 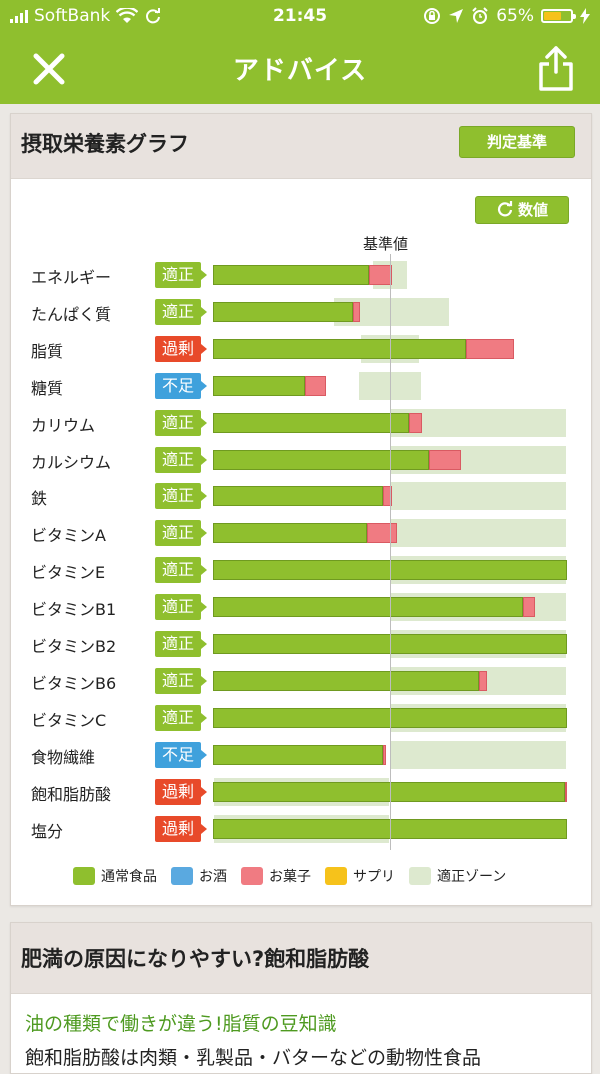 What do you see at coordinates (301, 828) in the screenshot?
I see `nutrient-row: 塩分 過剰` at bounding box center [301, 828].